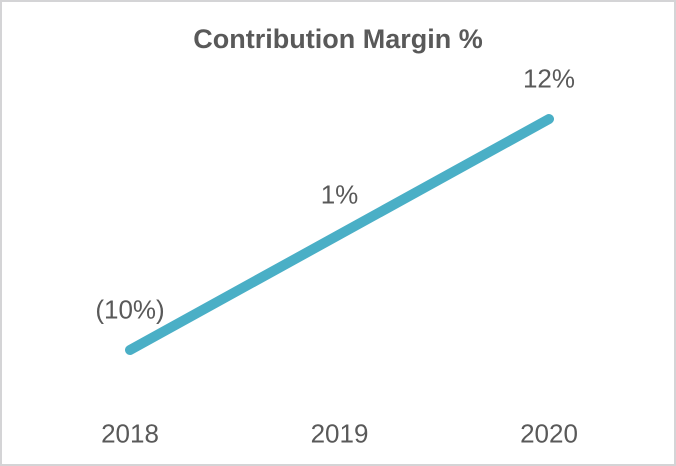  What do you see at coordinates (339, 433) in the screenshot?
I see `x-axis-label: 2019` at bounding box center [339, 433].